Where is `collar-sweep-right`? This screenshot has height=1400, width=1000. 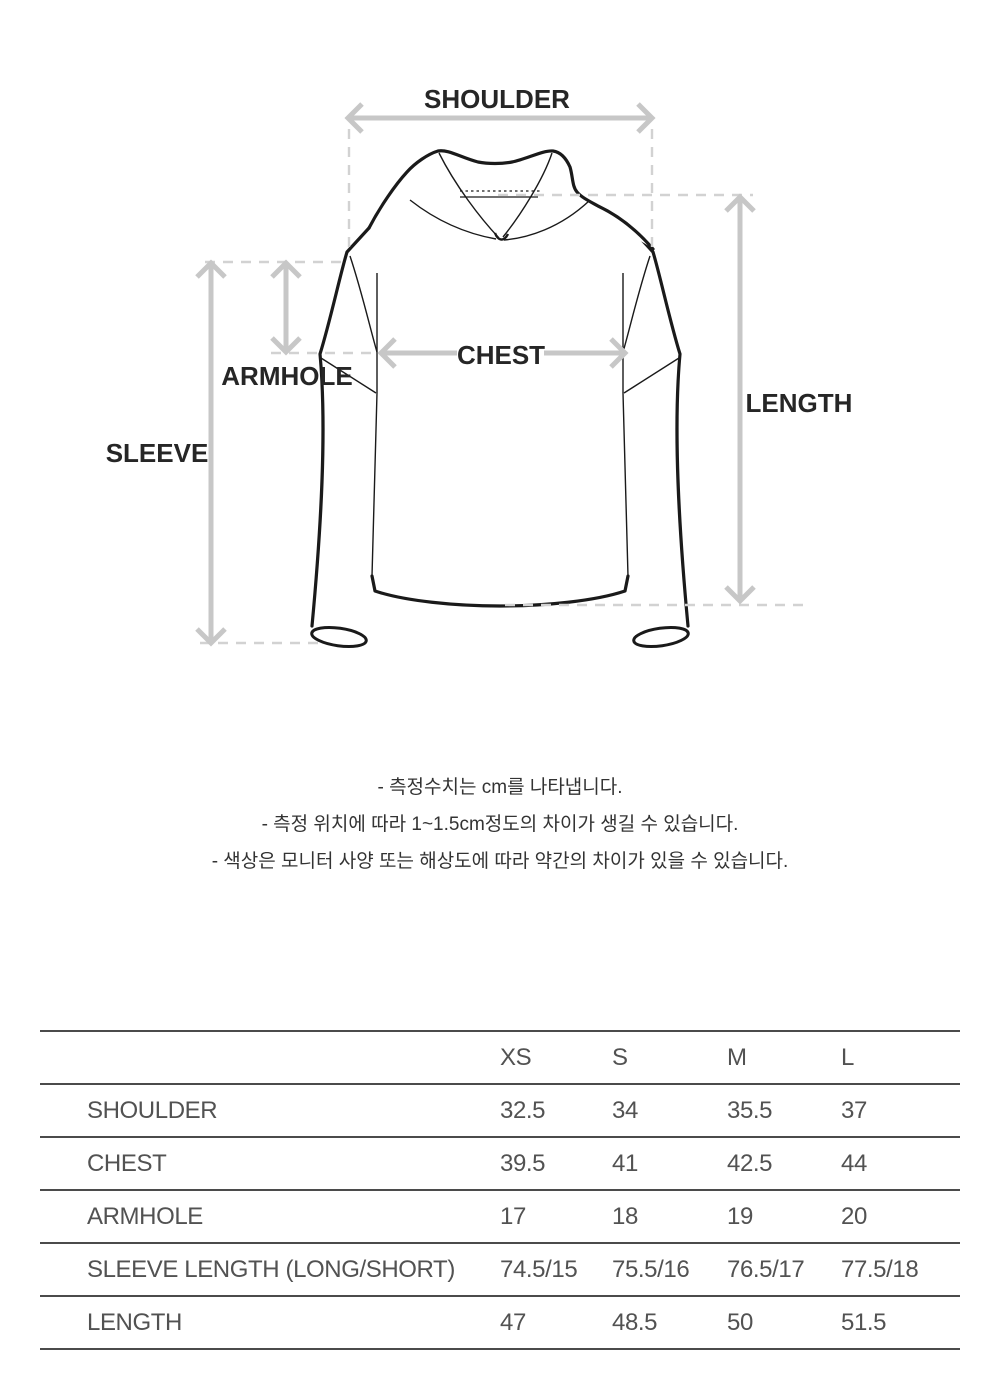
collar-sweep-right is located at coordinates (546, 220).